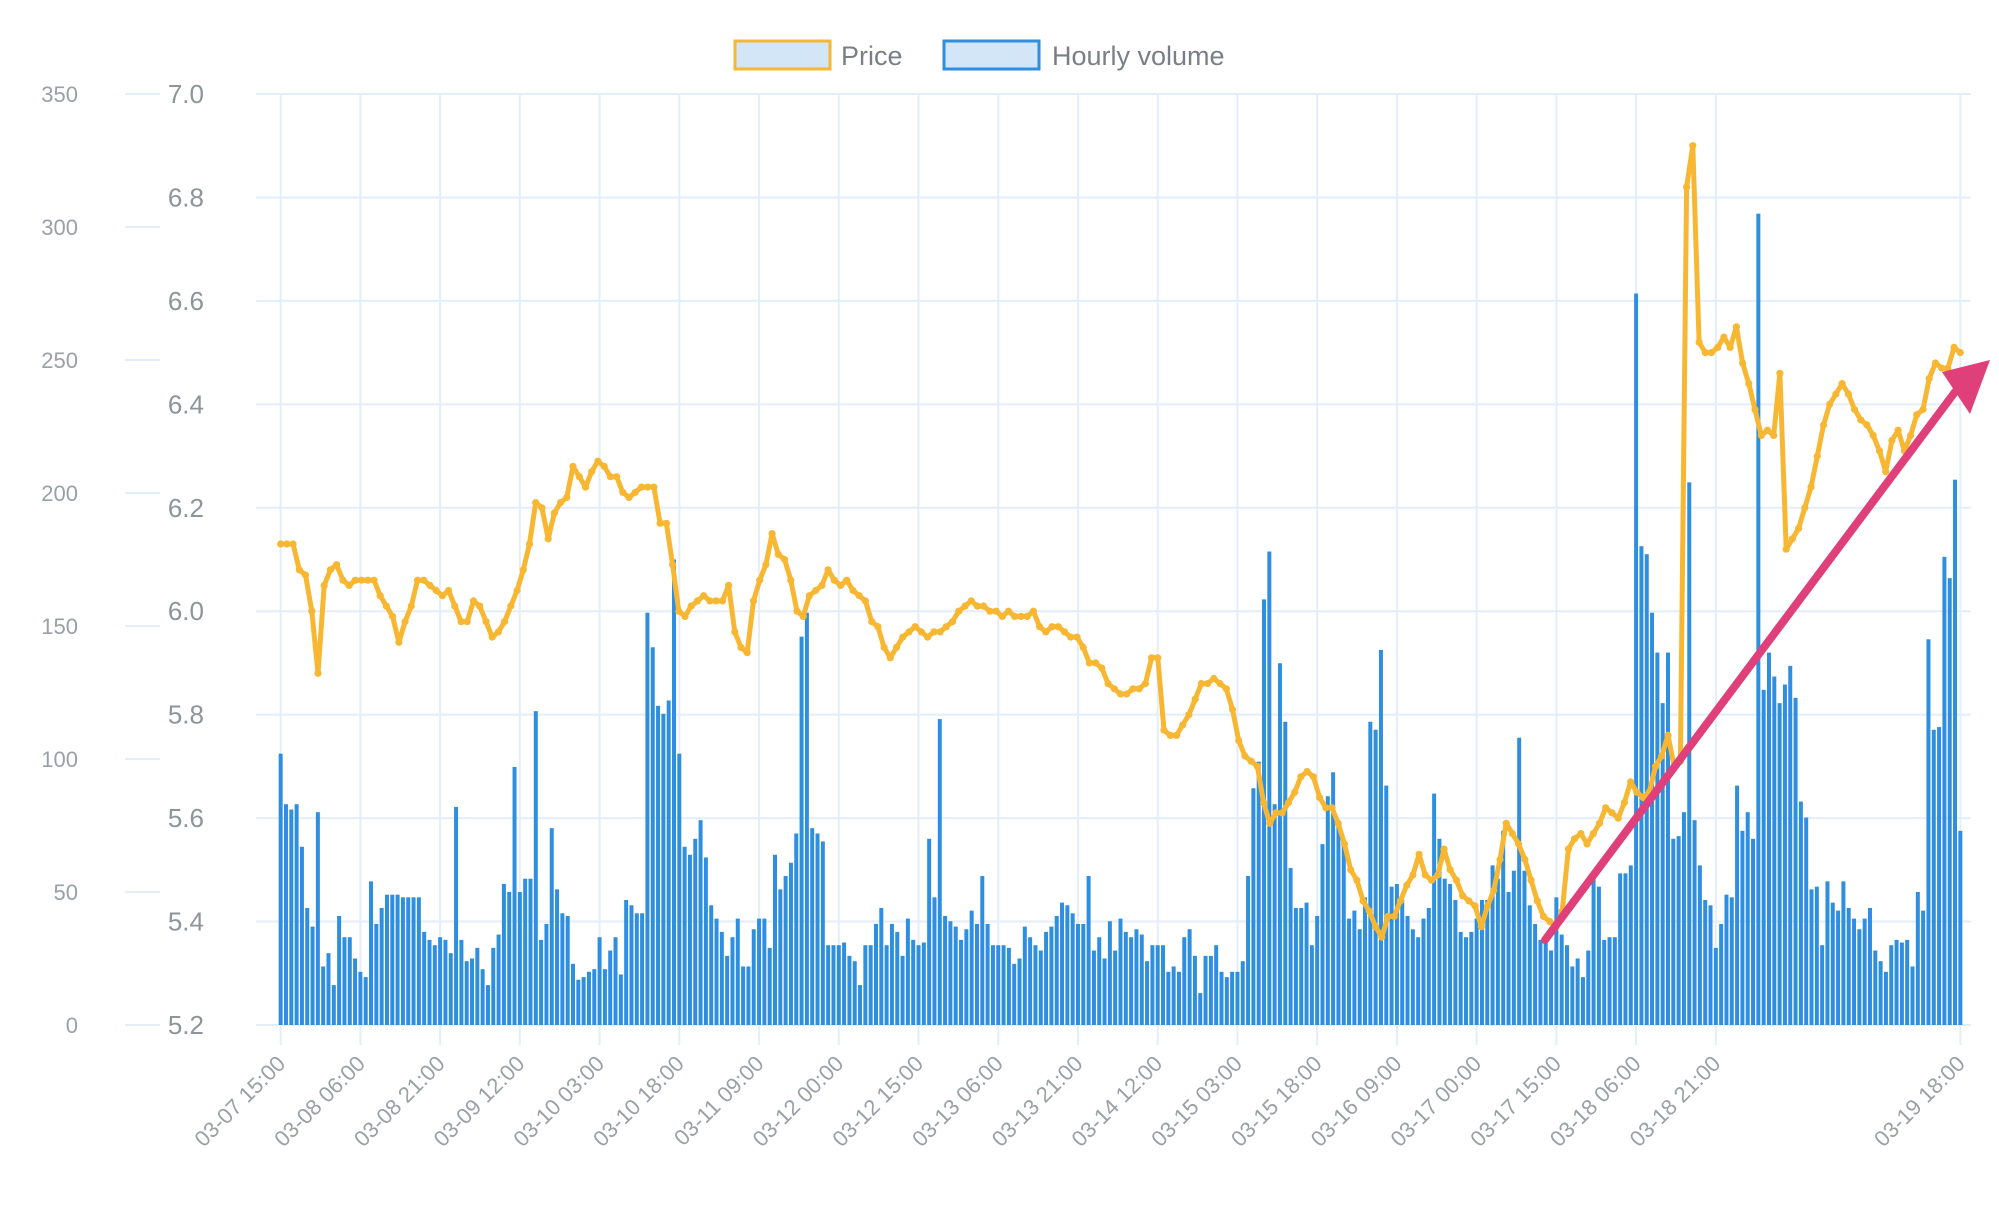  Describe the element at coordinates (59, 626) in the screenshot. I see `y-left-tick-label: 150` at that location.